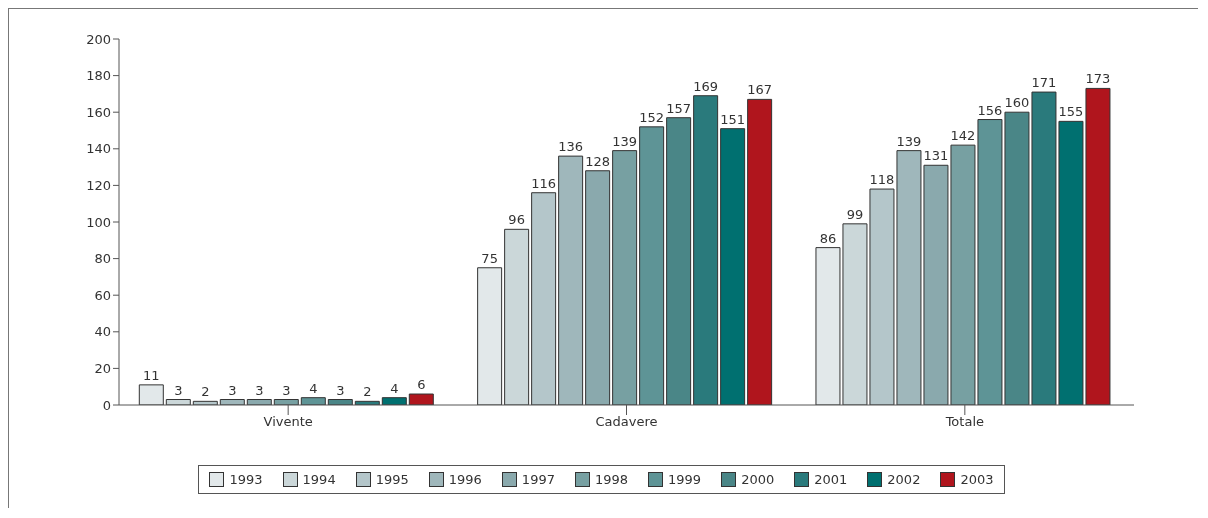 The image size is (1208, 518). What do you see at coordinates (626, 422) in the screenshot?
I see `x-tick-label: Cadavere` at bounding box center [626, 422].